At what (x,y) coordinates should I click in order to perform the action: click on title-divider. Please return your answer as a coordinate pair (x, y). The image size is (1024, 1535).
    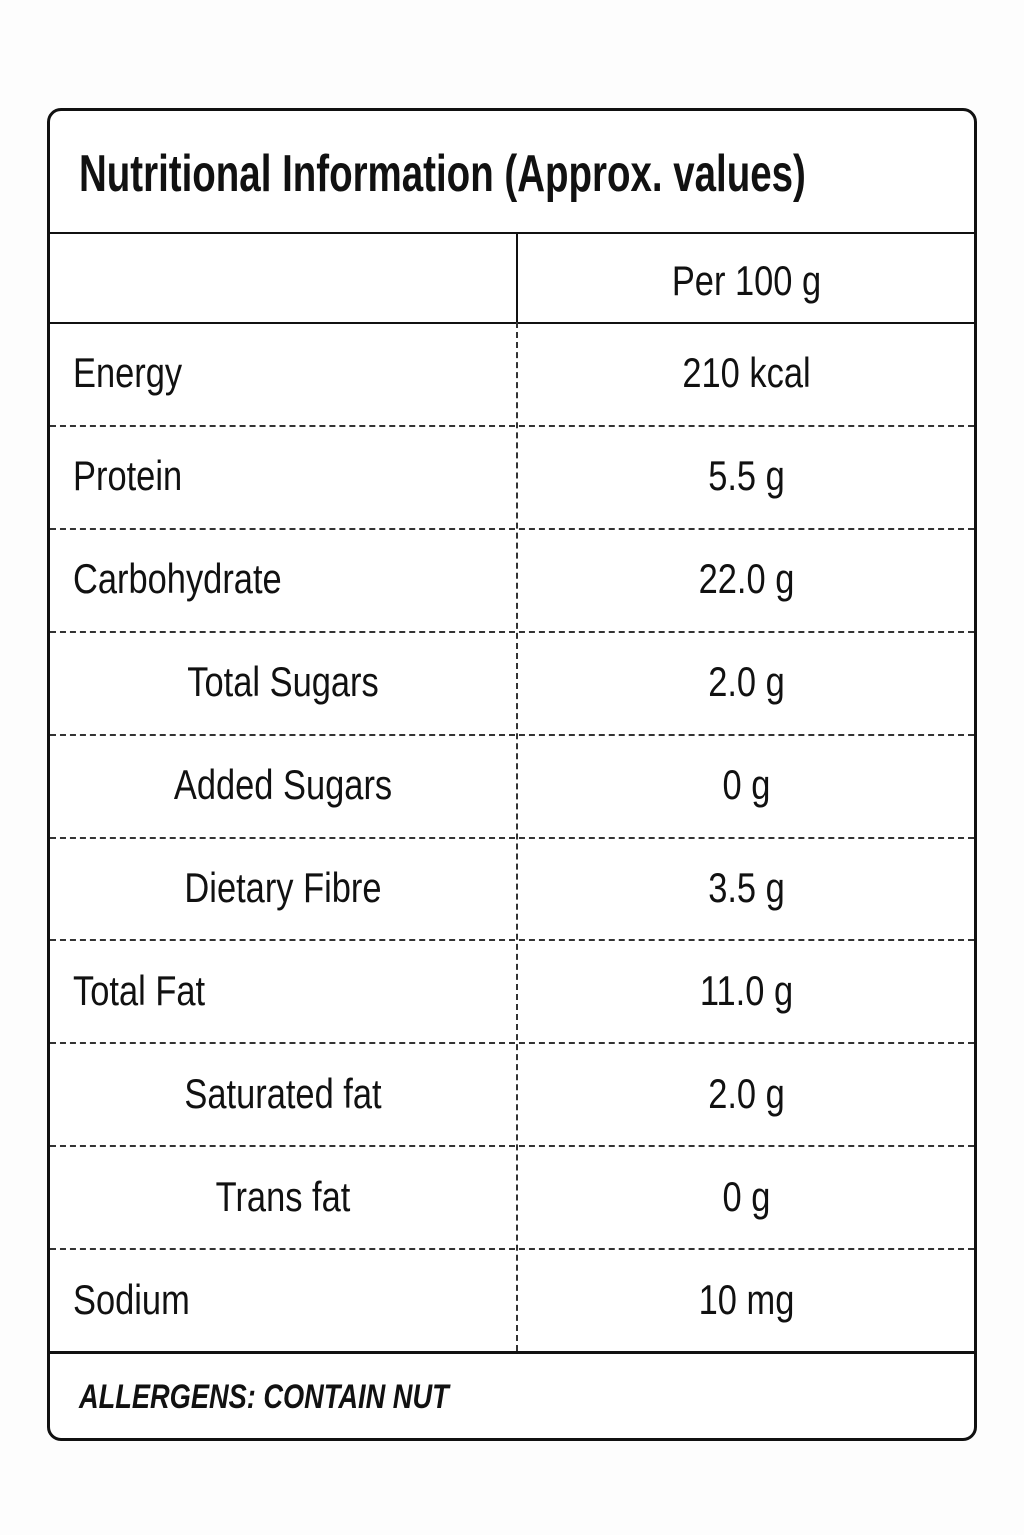
    Looking at the image, I should click on (512, 233).